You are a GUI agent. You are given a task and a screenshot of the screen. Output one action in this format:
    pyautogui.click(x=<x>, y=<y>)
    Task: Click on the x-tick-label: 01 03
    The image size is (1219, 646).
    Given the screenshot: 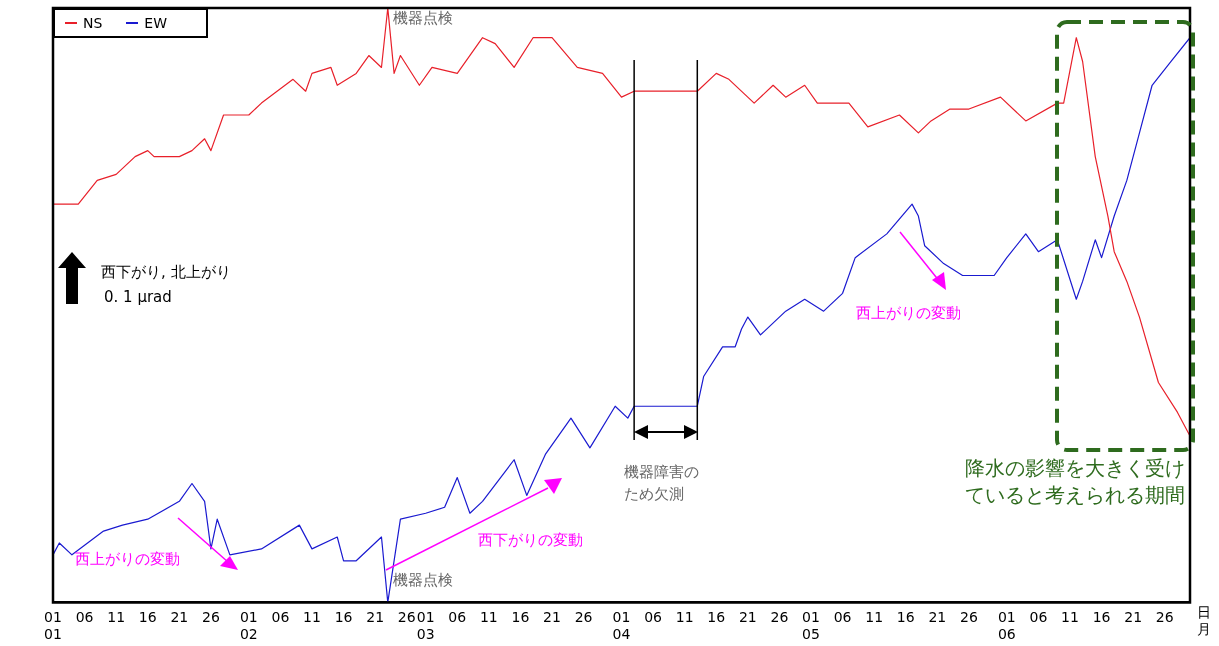 What is the action you would take?
    pyautogui.click(x=425, y=626)
    